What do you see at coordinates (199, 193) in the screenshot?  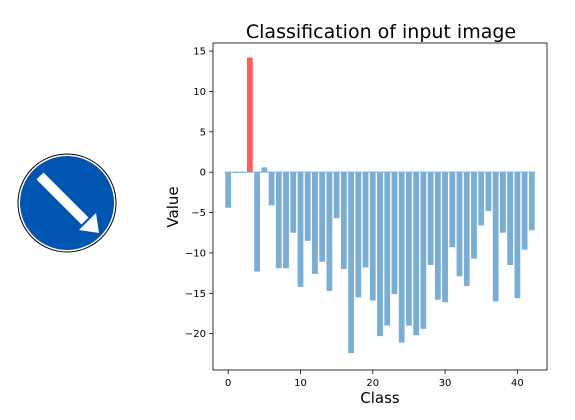 I see `y-axis: −20 −15 −10 −5 0 5 10 15` at bounding box center [199, 193].